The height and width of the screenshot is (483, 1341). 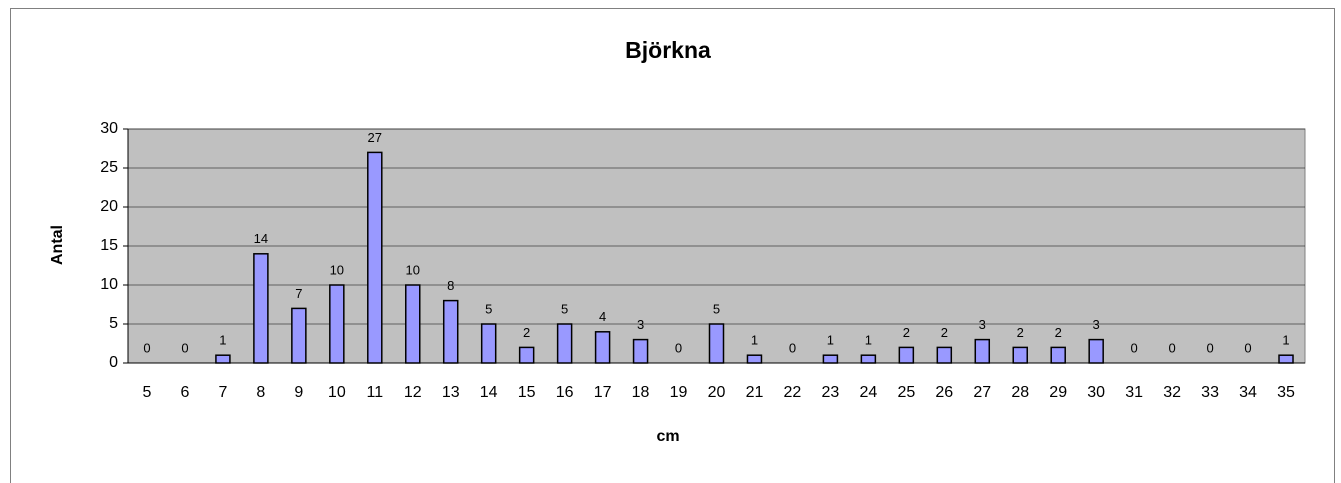 I want to click on x-tick-label: 27, so click(x=982, y=392).